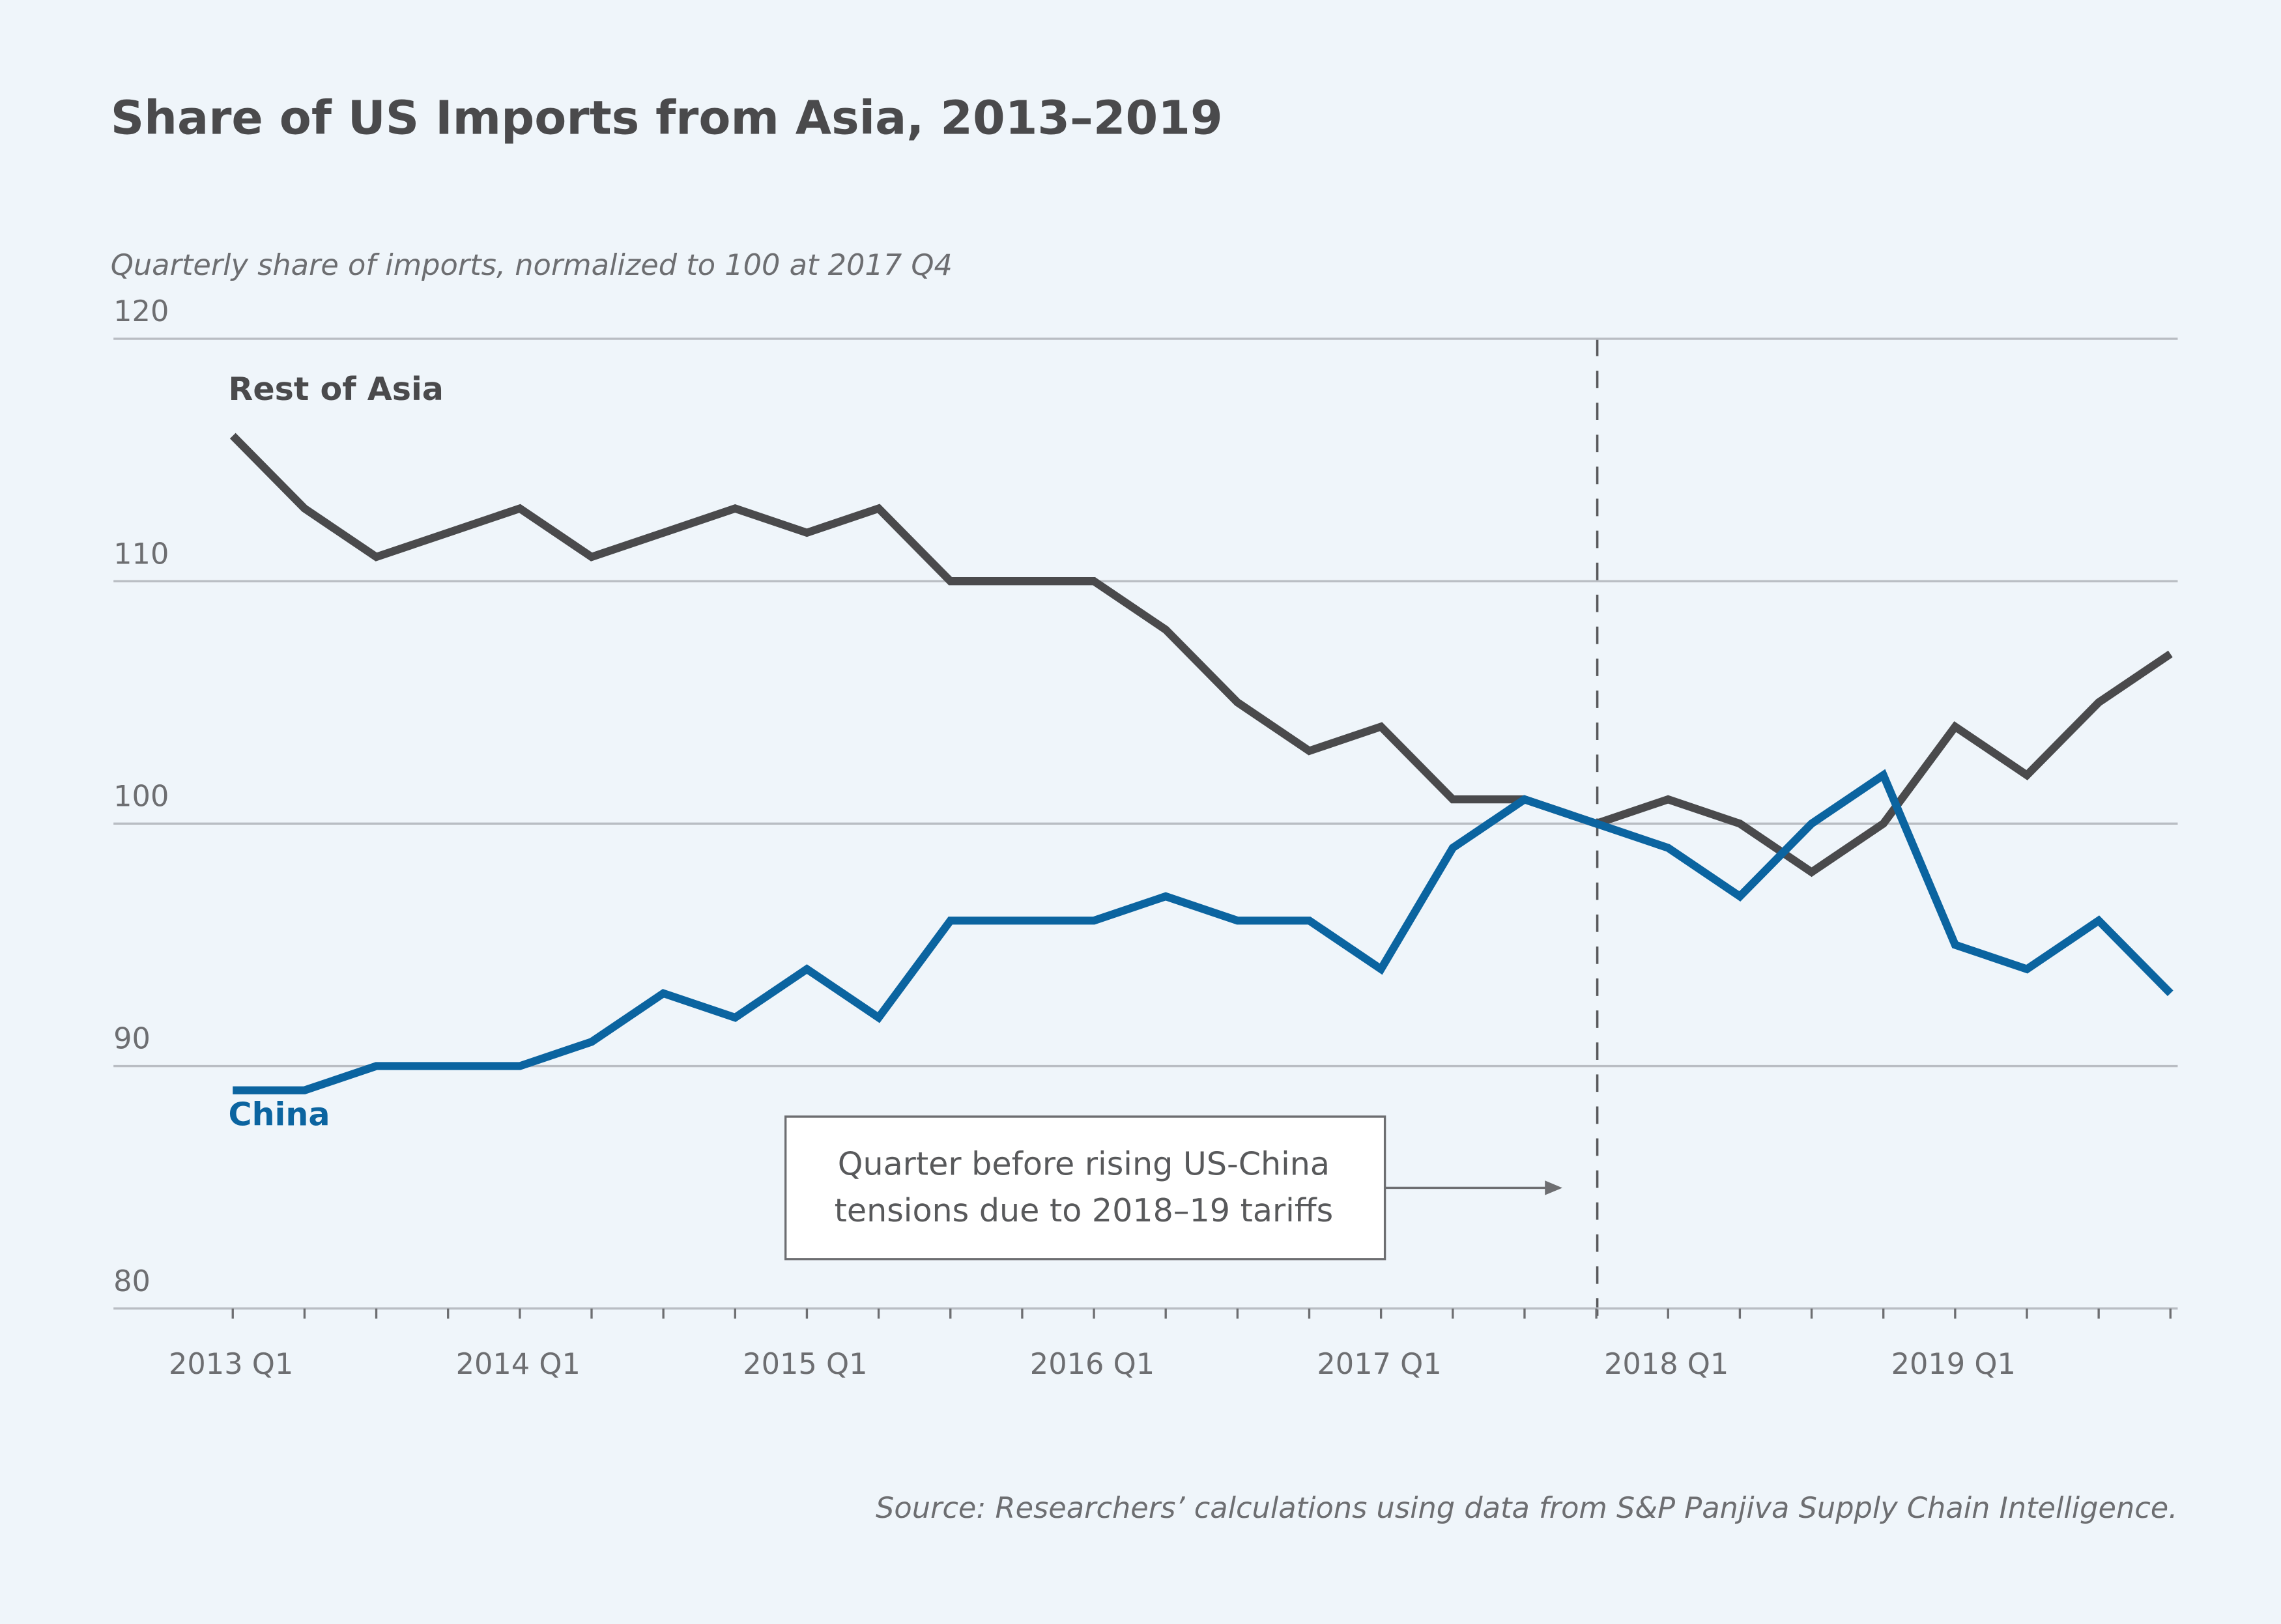 This screenshot has width=2281, height=1624. I want to click on y-tick-label: 120, so click(141, 311).